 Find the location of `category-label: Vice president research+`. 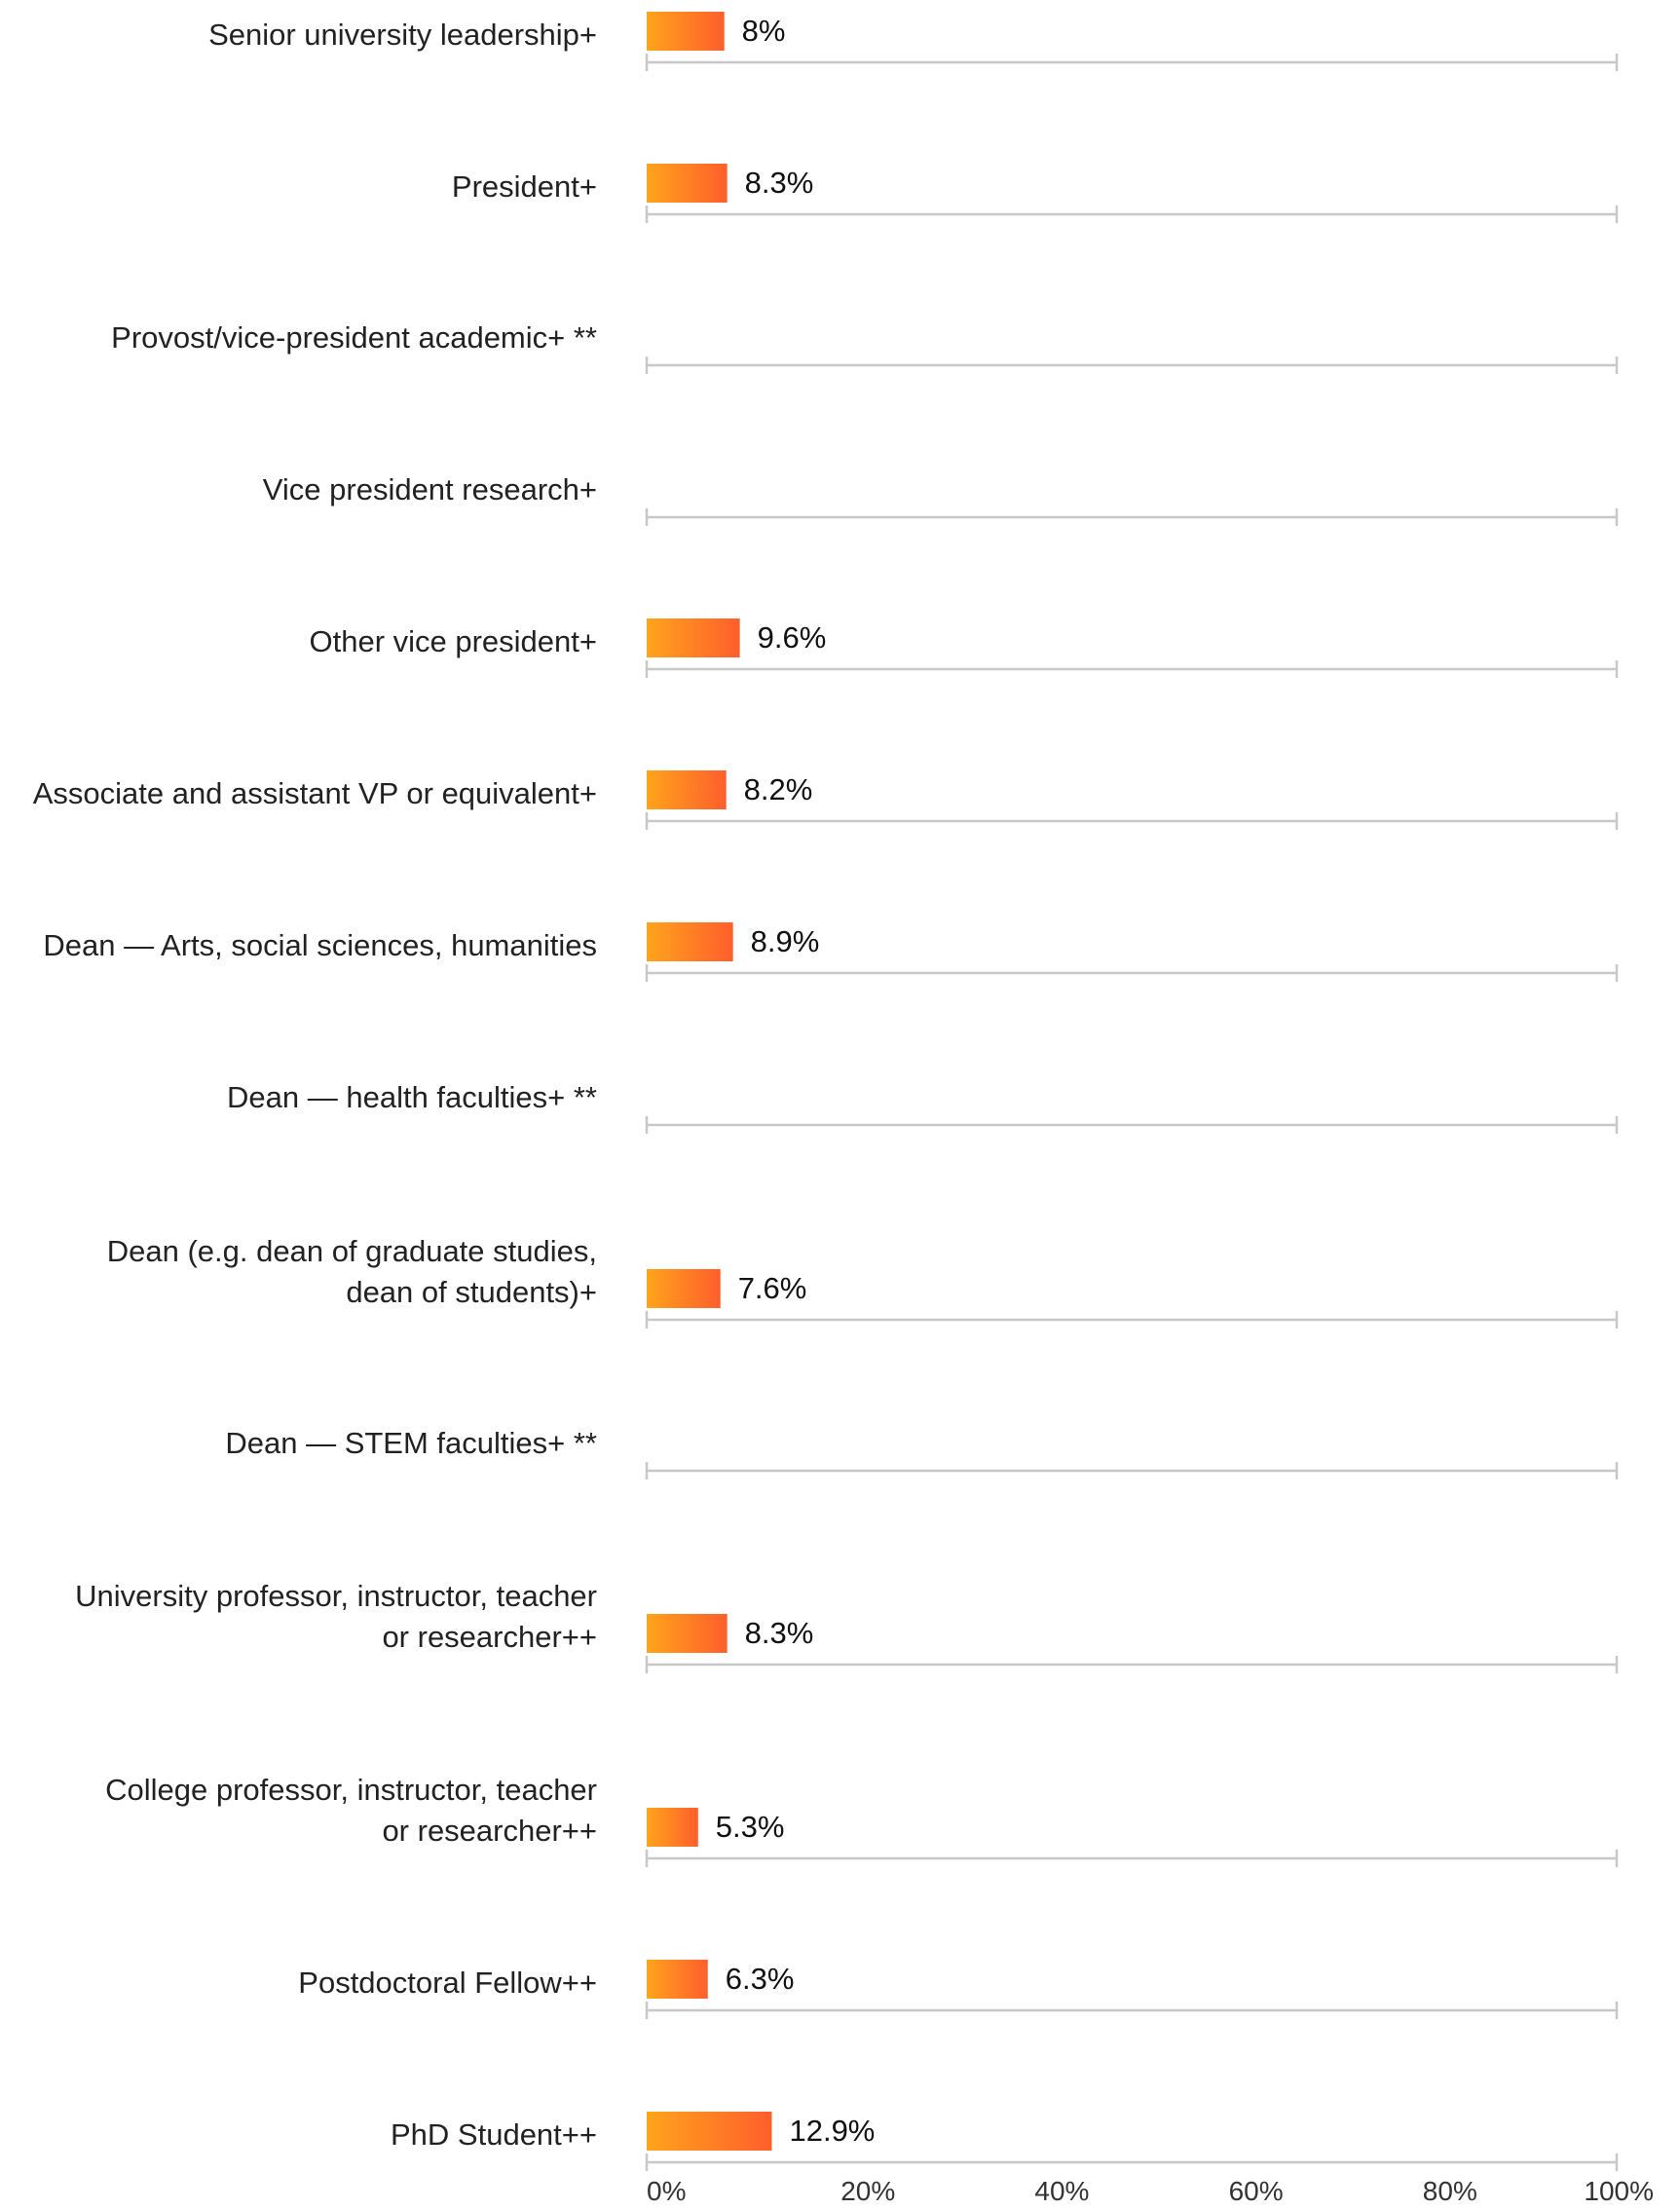

category-label: Vice president research+ is located at coordinates (430, 489).